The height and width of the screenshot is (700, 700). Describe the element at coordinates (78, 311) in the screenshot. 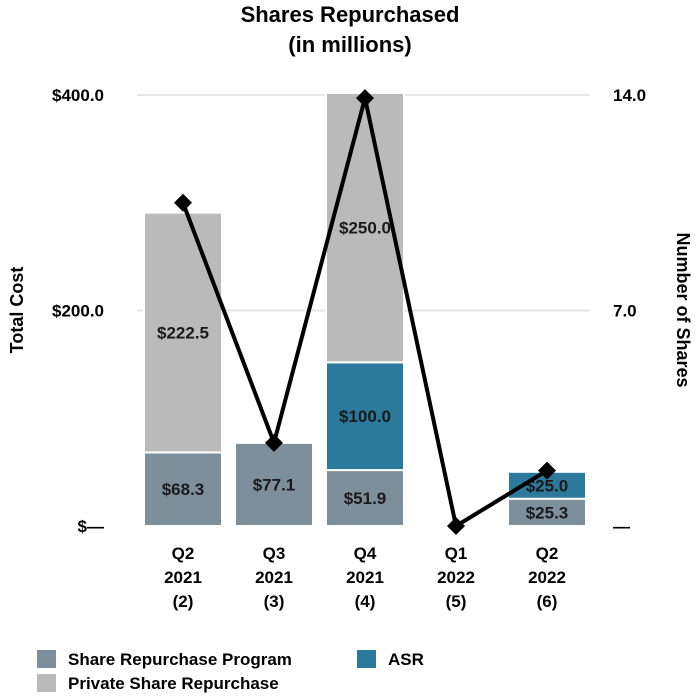

I see `y-tick-label: $200.0` at that location.